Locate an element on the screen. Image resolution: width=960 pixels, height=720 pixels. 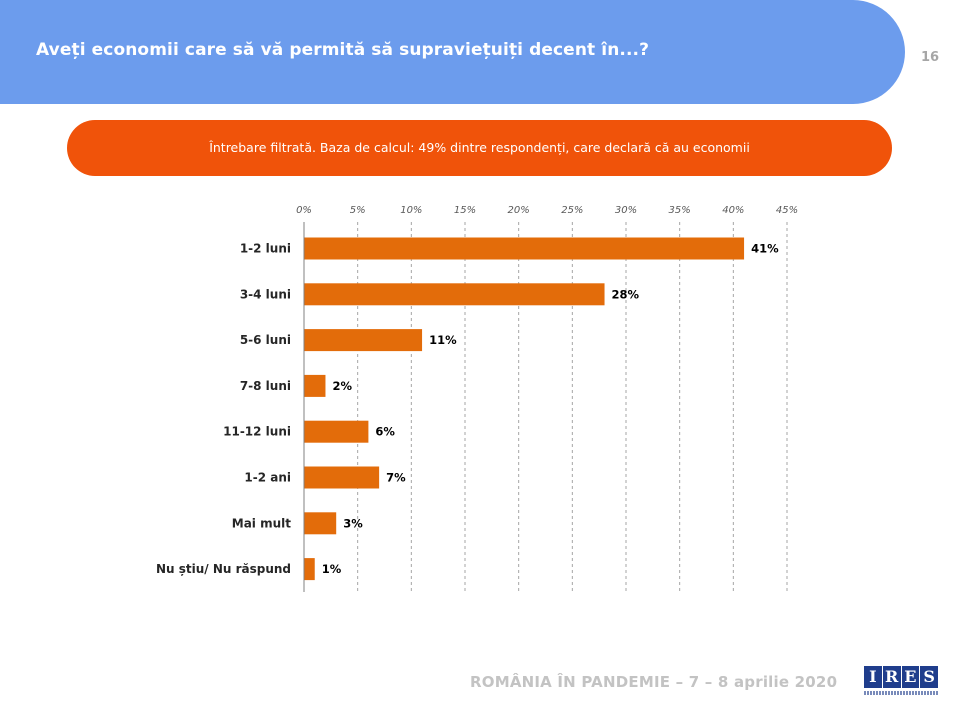
category-label: 1-2 luni is located at coordinates (265, 249).